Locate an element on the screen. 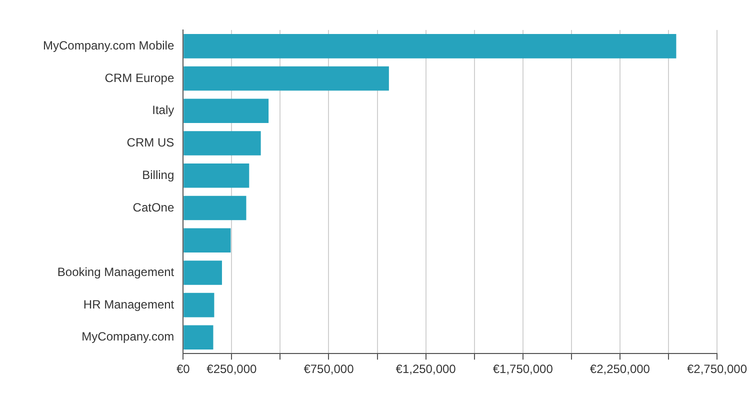 The height and width of the screenshot is (420, 753). x-tick-label: €250,000 is located at coordinates (232, 369).